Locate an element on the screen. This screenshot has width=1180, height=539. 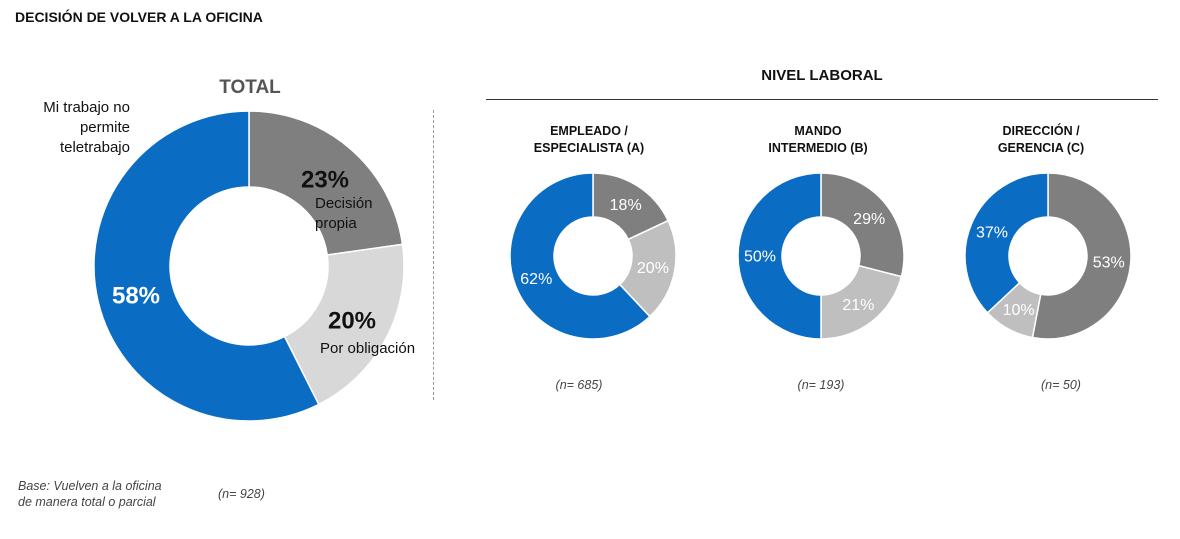
slice-value-label: 62% is located at coordinates (536, 279).